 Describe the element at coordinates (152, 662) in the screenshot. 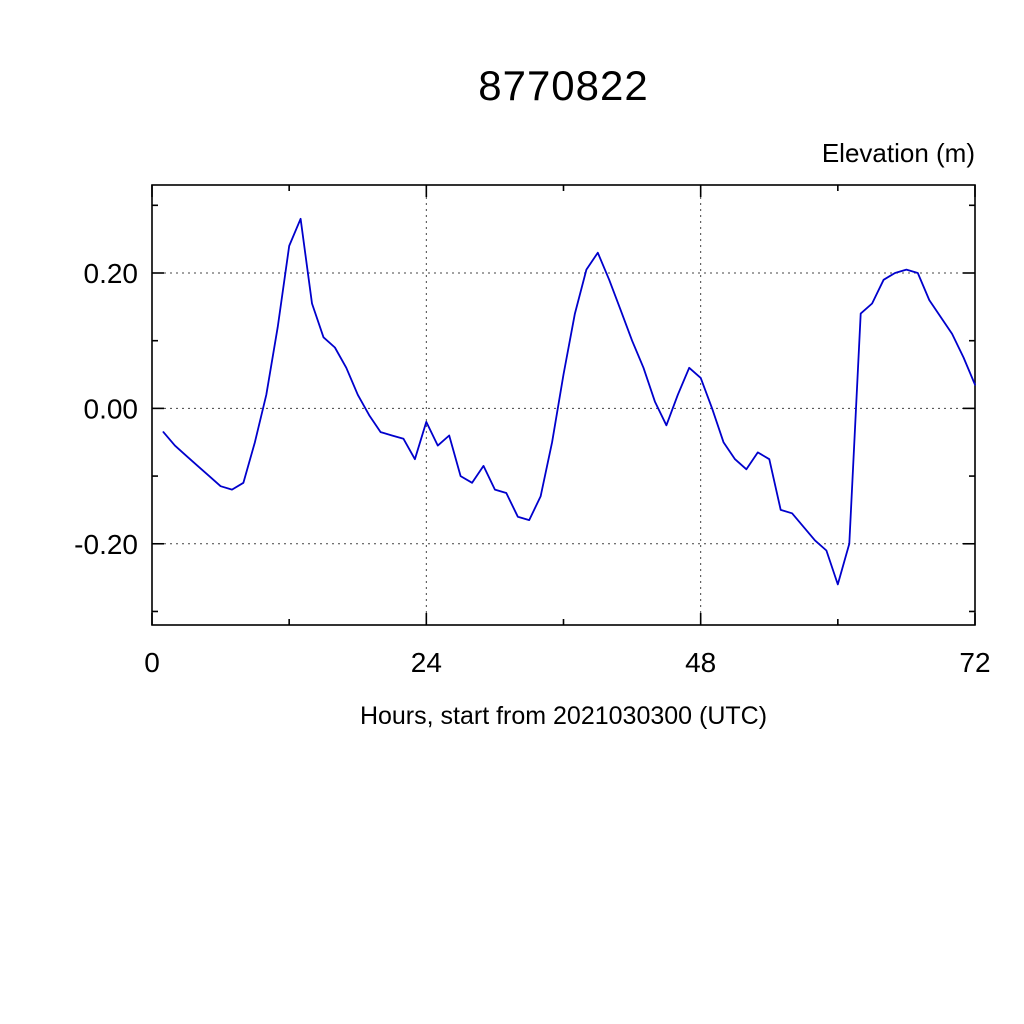

I see `x-tick-label: 0` at that location.